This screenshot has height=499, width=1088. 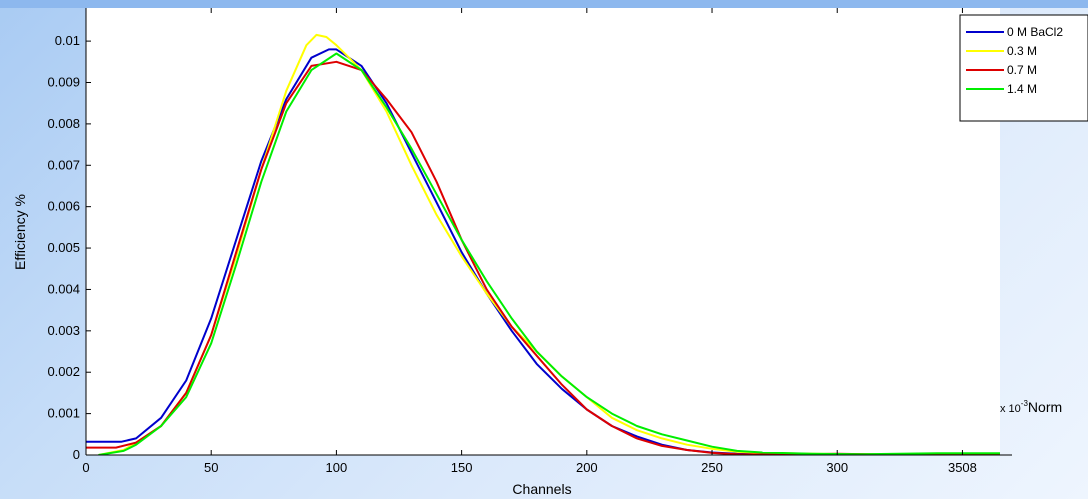 I want to click on x-tick-label: 300, so click(x=837, y=467).